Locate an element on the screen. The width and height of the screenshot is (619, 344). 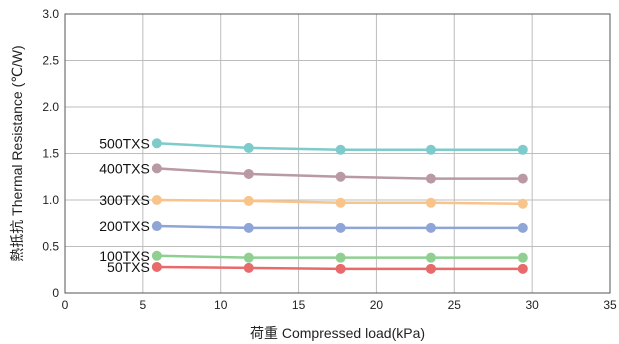
series-100txs is located at coordinates (339, 256).